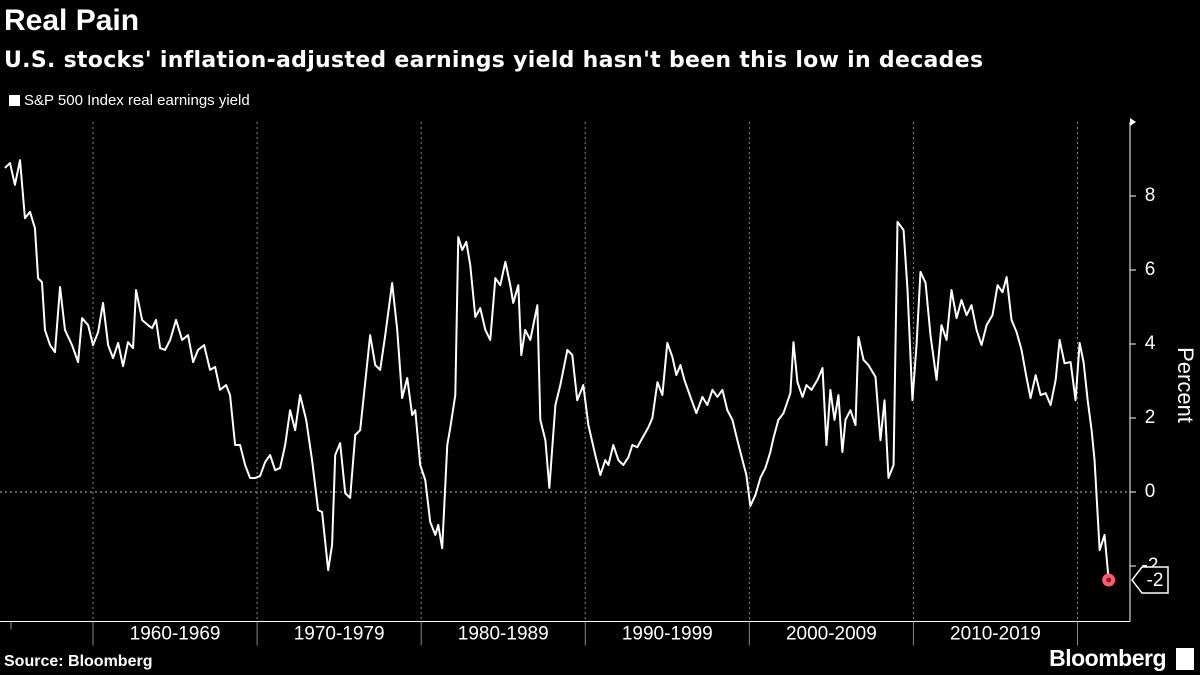 The height and width of the screenshot is (675, 1200). Describe the element at coordinates (175, 634) in the screenshot. I see `x-tick-label: 1960-1969` at that location.